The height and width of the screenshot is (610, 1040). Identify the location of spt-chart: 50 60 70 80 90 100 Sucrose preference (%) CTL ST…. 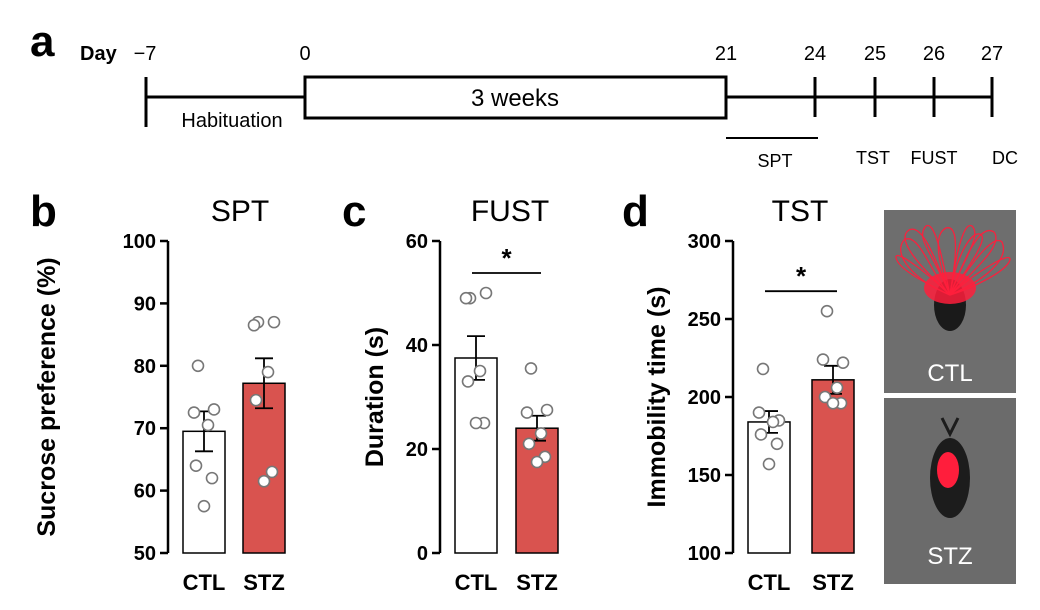
(159, 413).